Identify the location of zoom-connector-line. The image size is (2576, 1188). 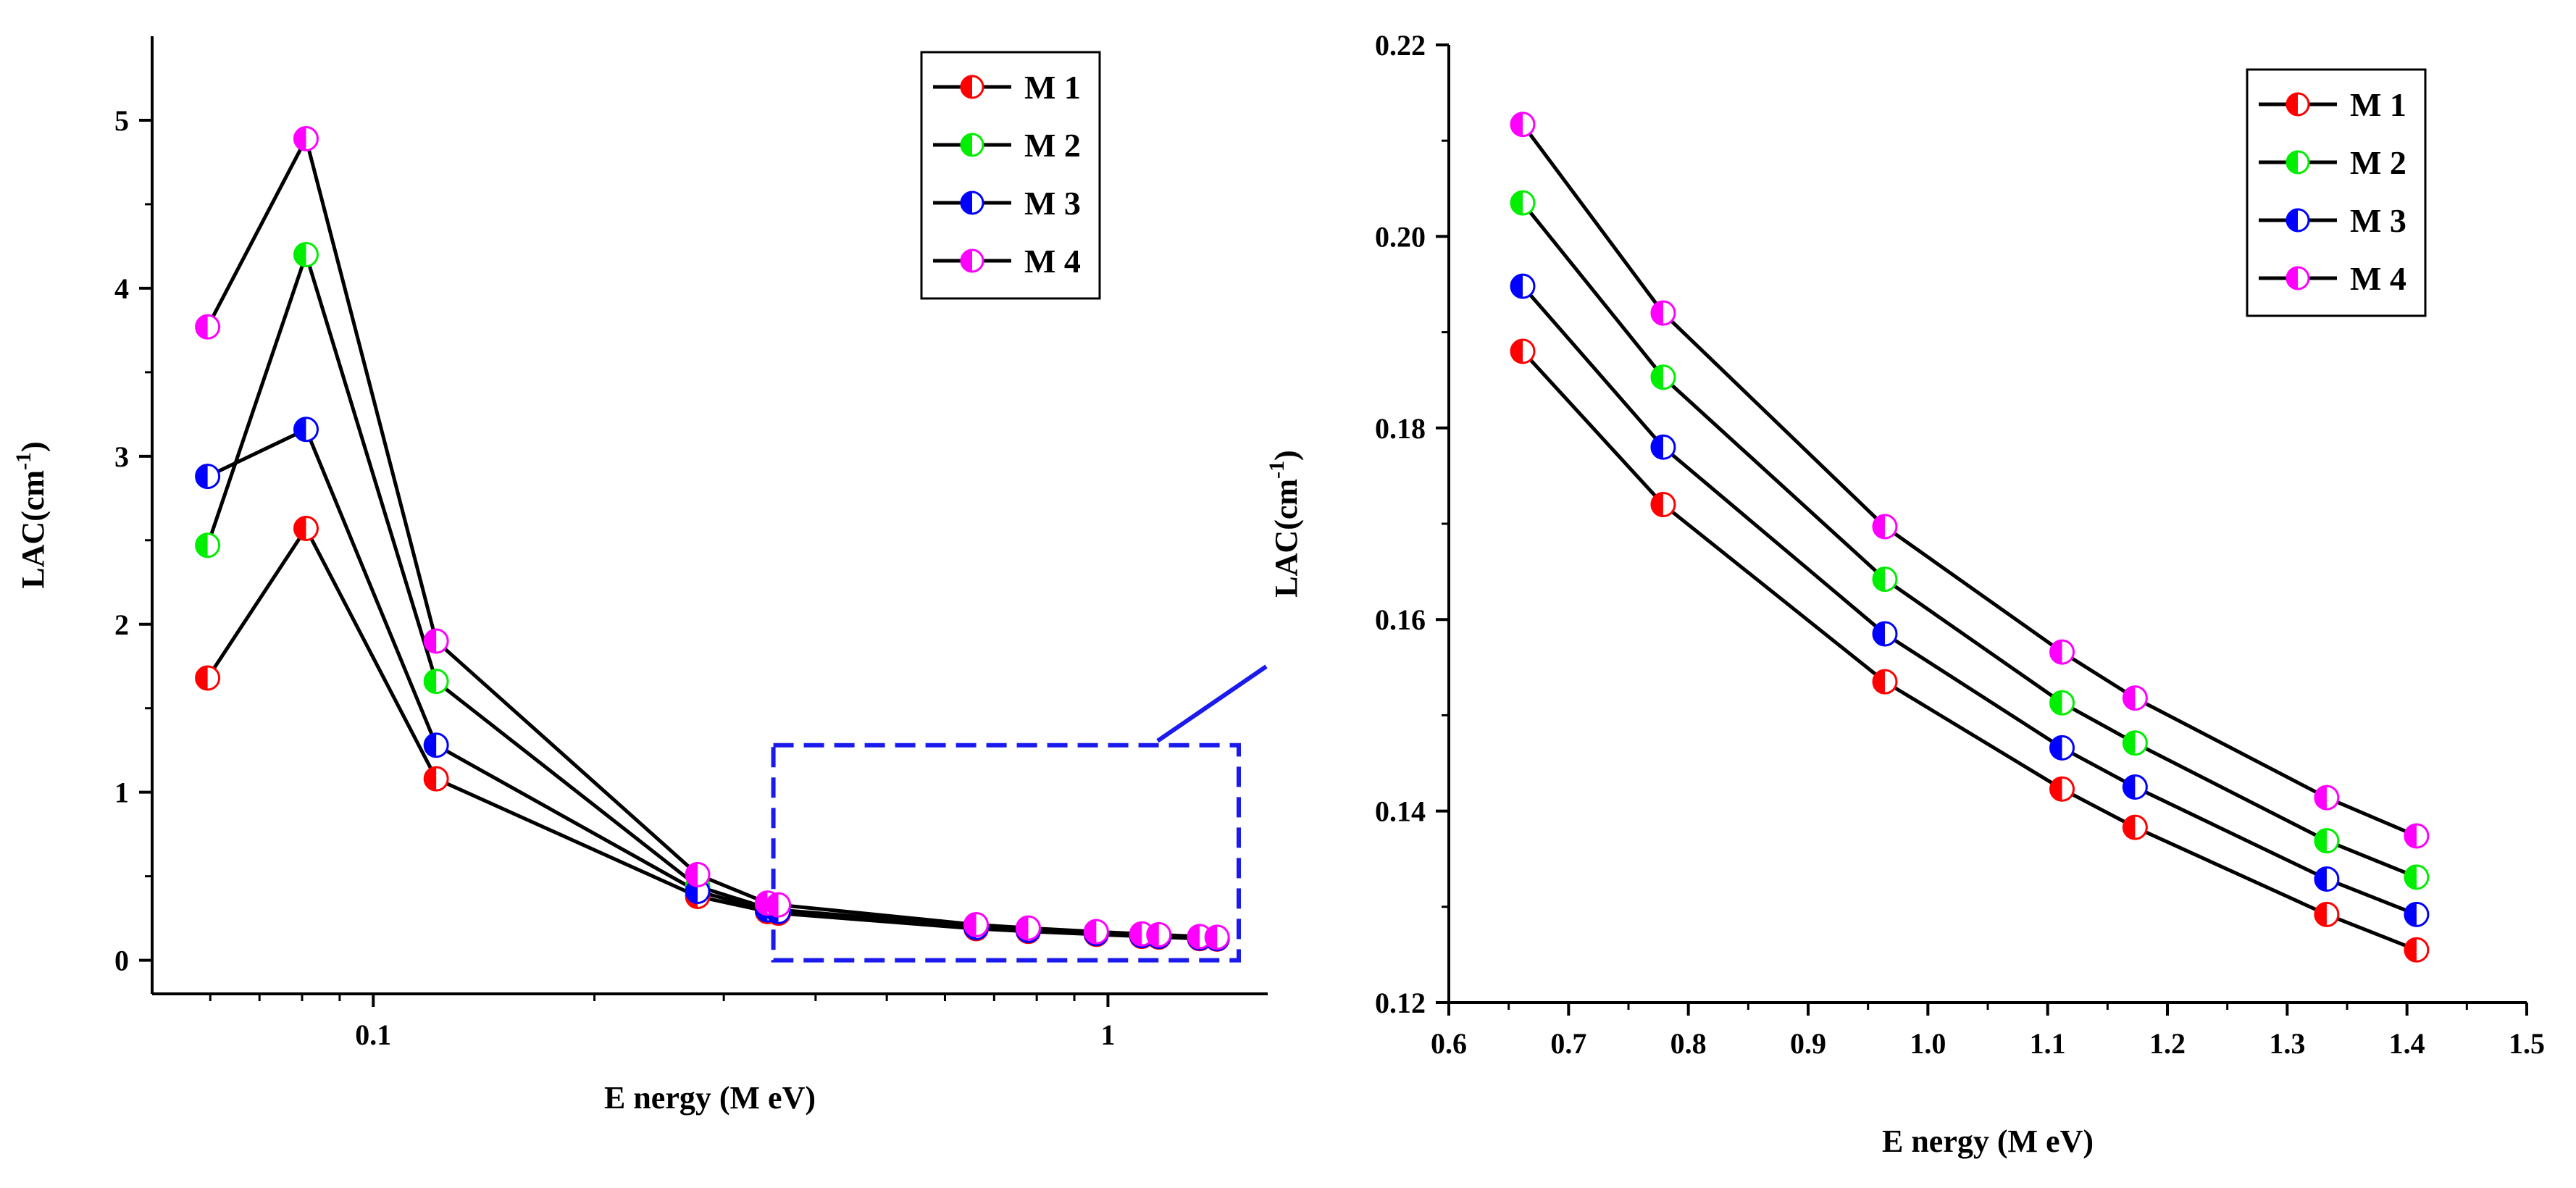
(1212, 703).